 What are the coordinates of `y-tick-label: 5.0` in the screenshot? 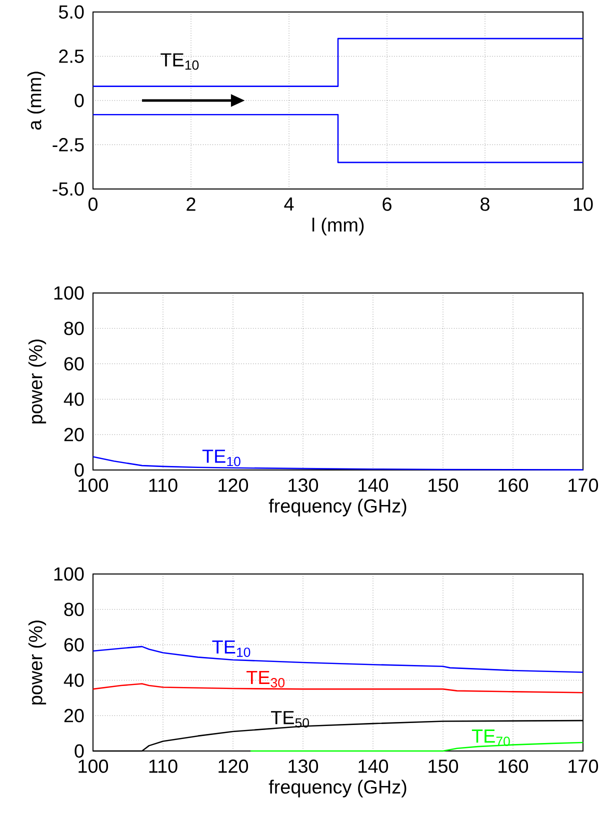 It's located at (71, 12).